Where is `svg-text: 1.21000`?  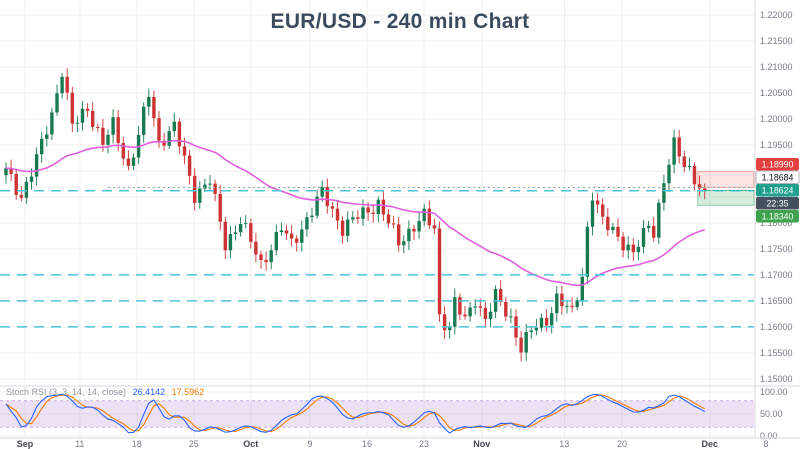
svg-text: 1.21000 is located at coordinates (776, 67).